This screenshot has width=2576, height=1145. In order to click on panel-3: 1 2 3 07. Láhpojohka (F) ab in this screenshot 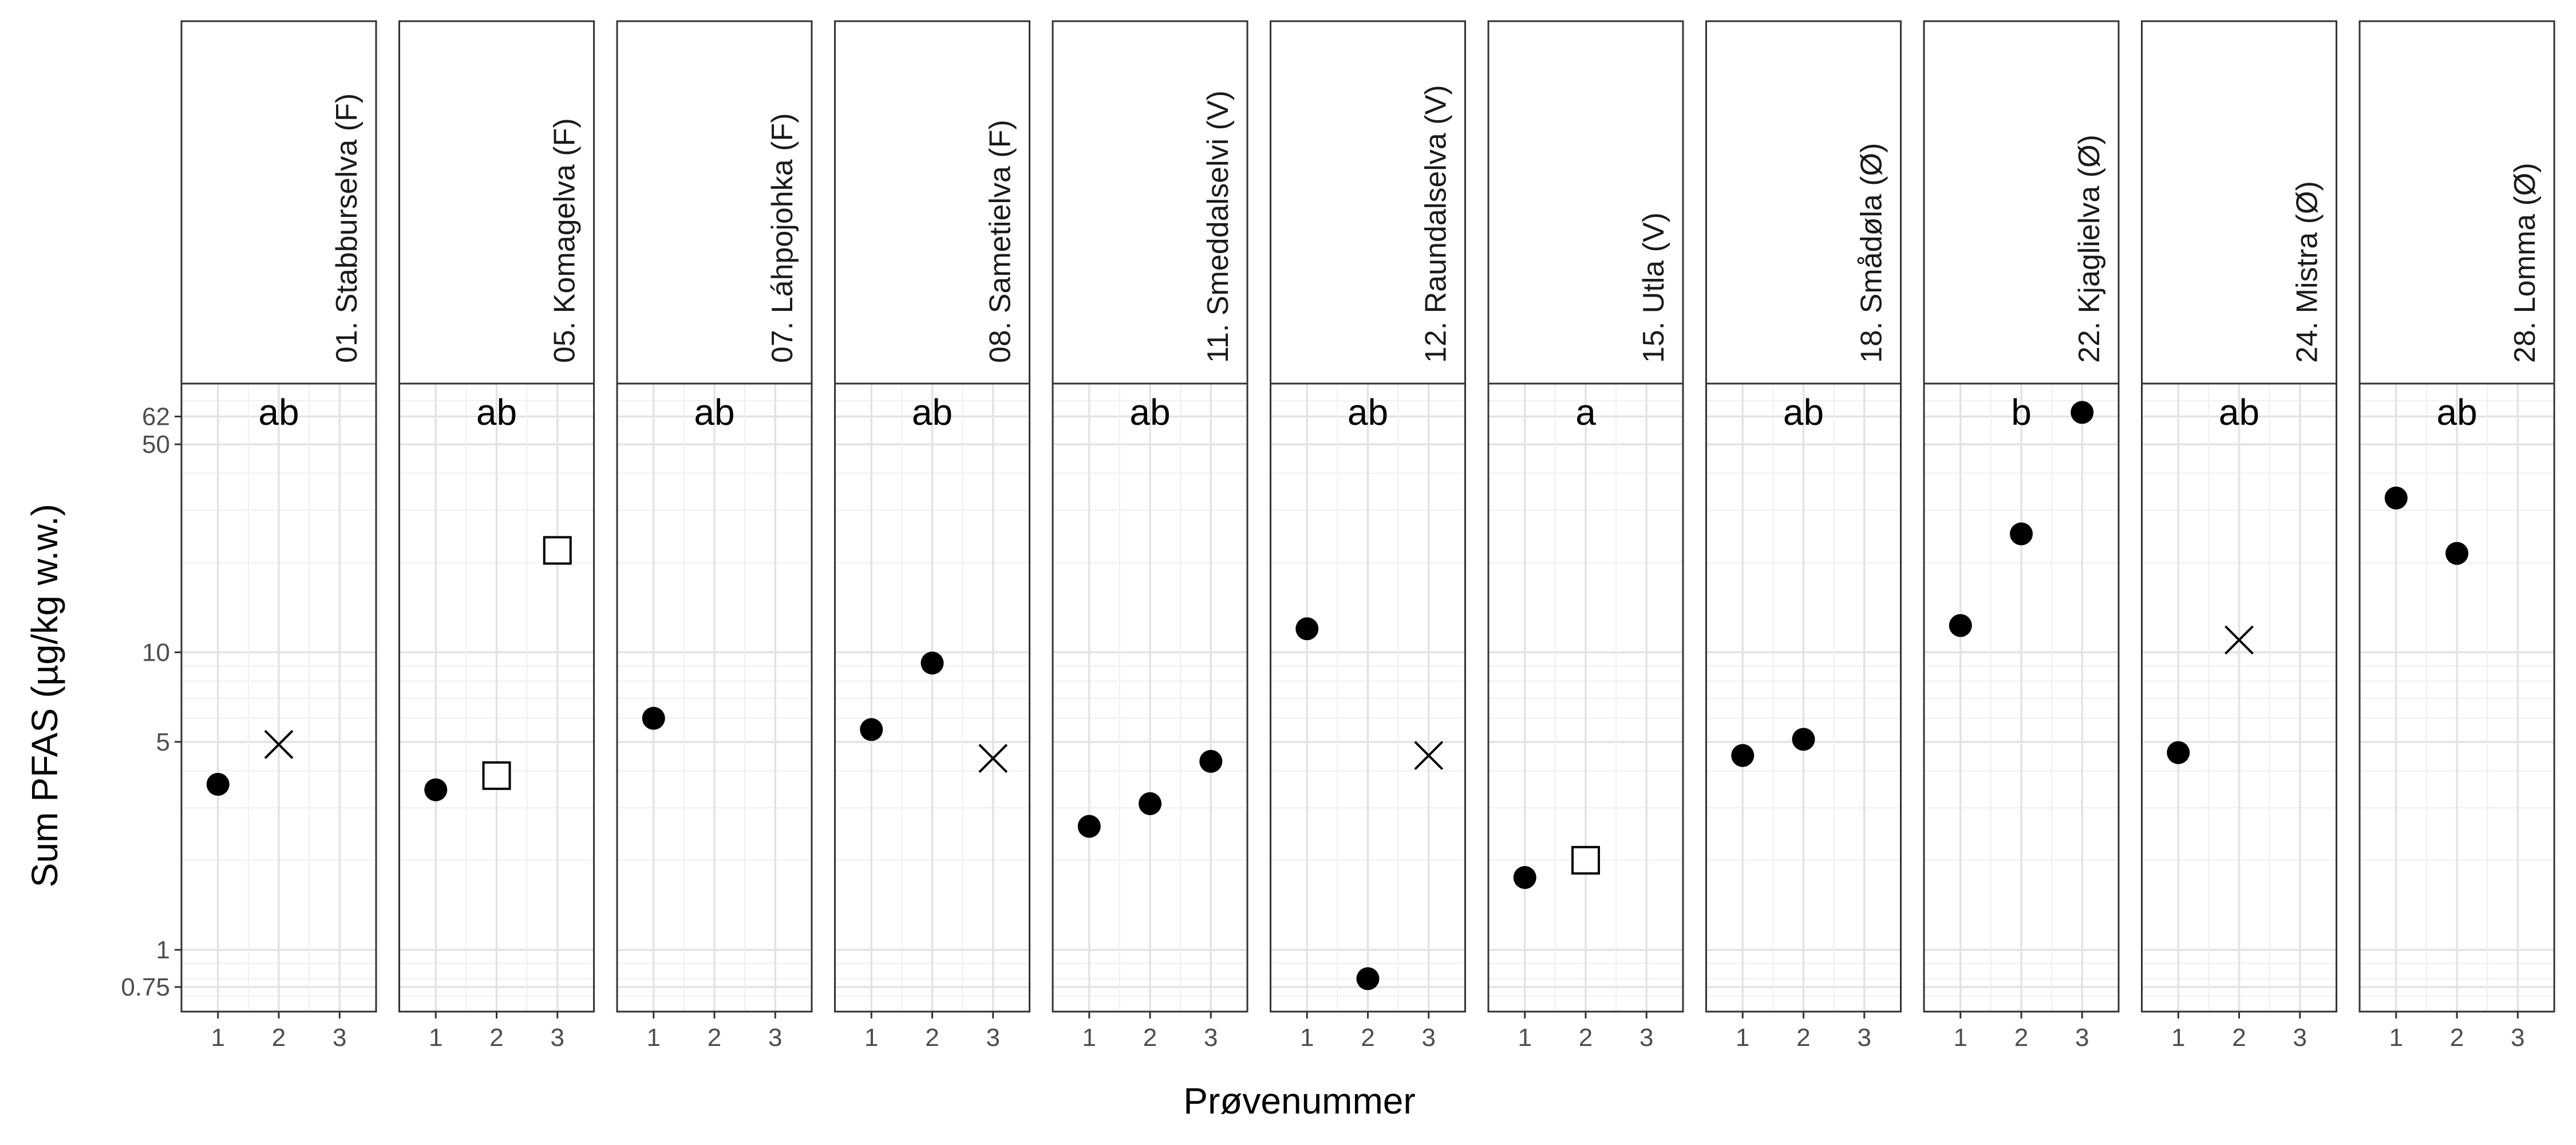, I will do `click(714, 536)`.